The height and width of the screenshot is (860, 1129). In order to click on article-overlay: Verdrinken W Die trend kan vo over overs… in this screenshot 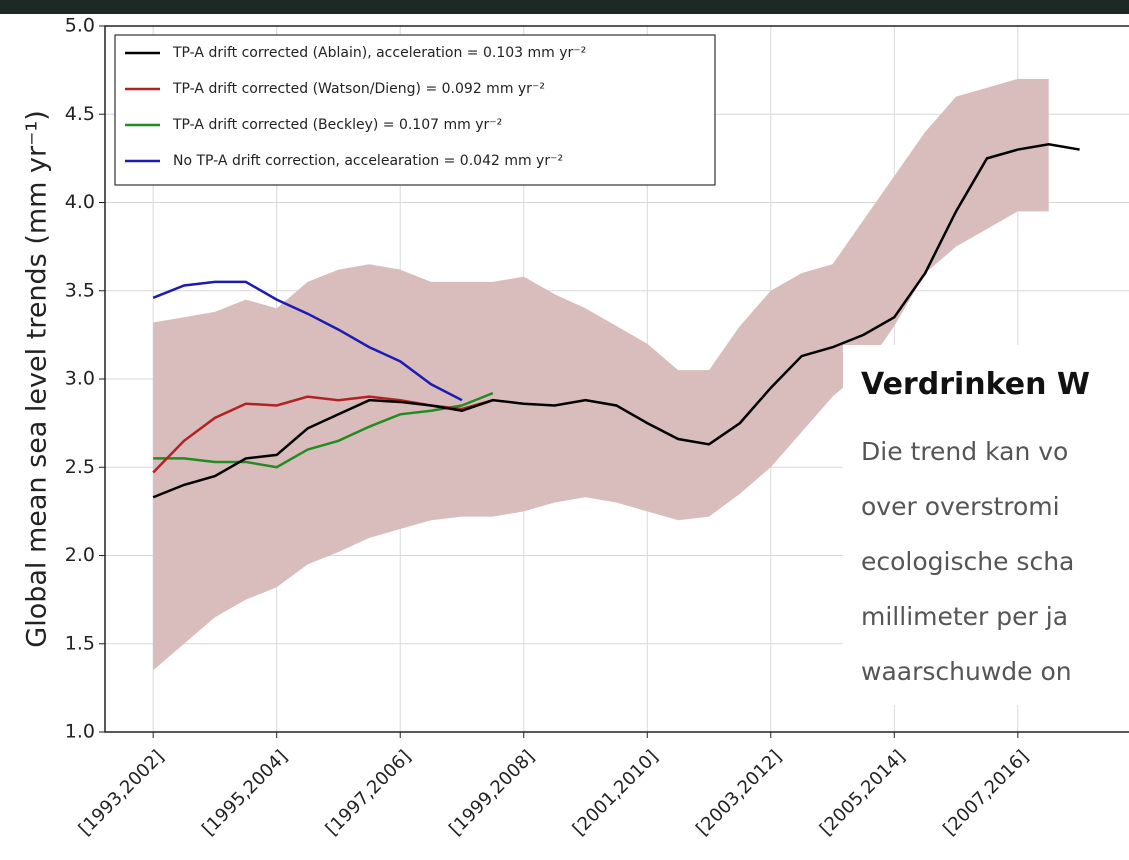, I will do `click(986, 525)`.